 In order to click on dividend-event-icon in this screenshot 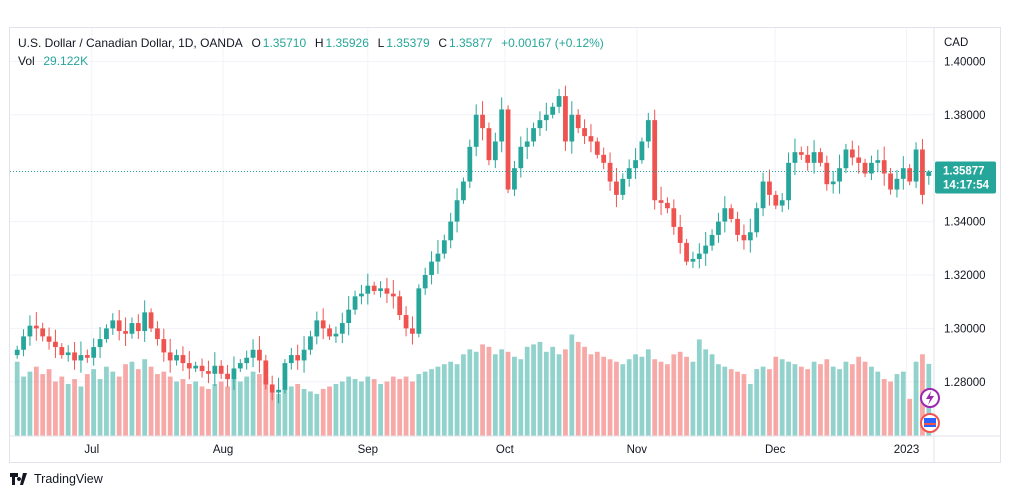, I will do `click(930, 398)`.